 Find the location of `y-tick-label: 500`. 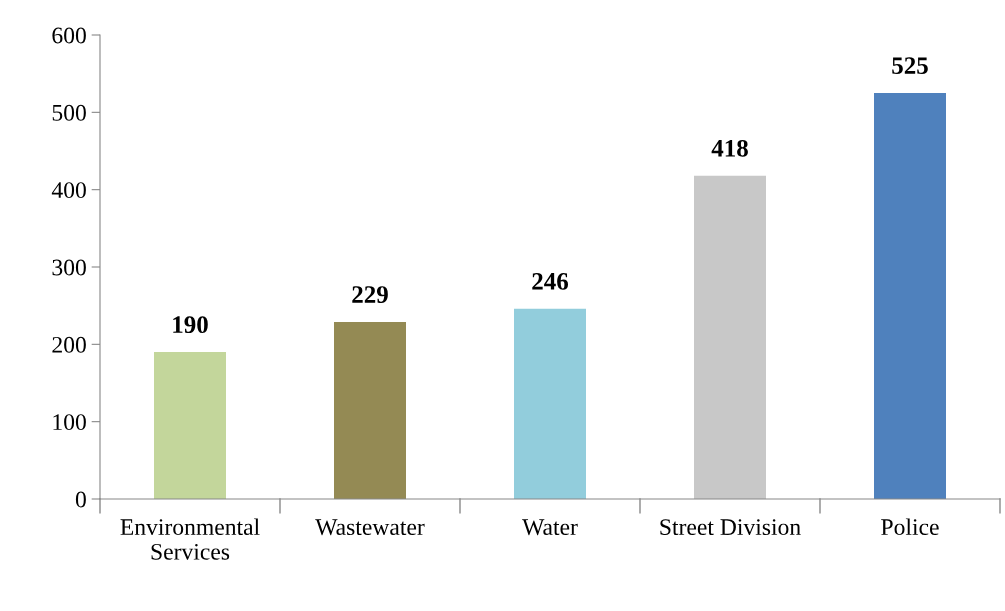

y-tick-label: 500 is located at coordinates (69, 112).